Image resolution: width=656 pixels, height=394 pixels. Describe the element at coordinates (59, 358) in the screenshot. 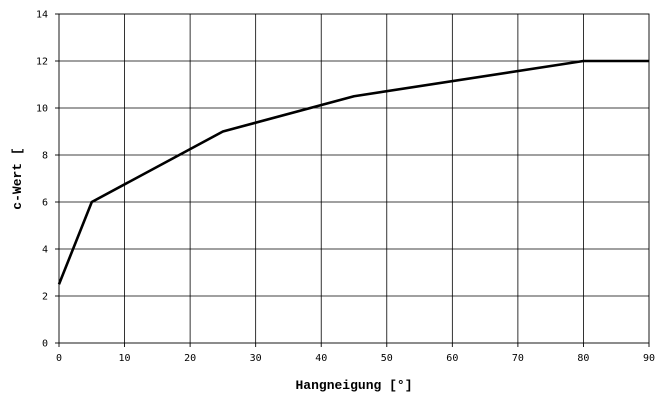

I see `x-tick-label: 0` at that location.